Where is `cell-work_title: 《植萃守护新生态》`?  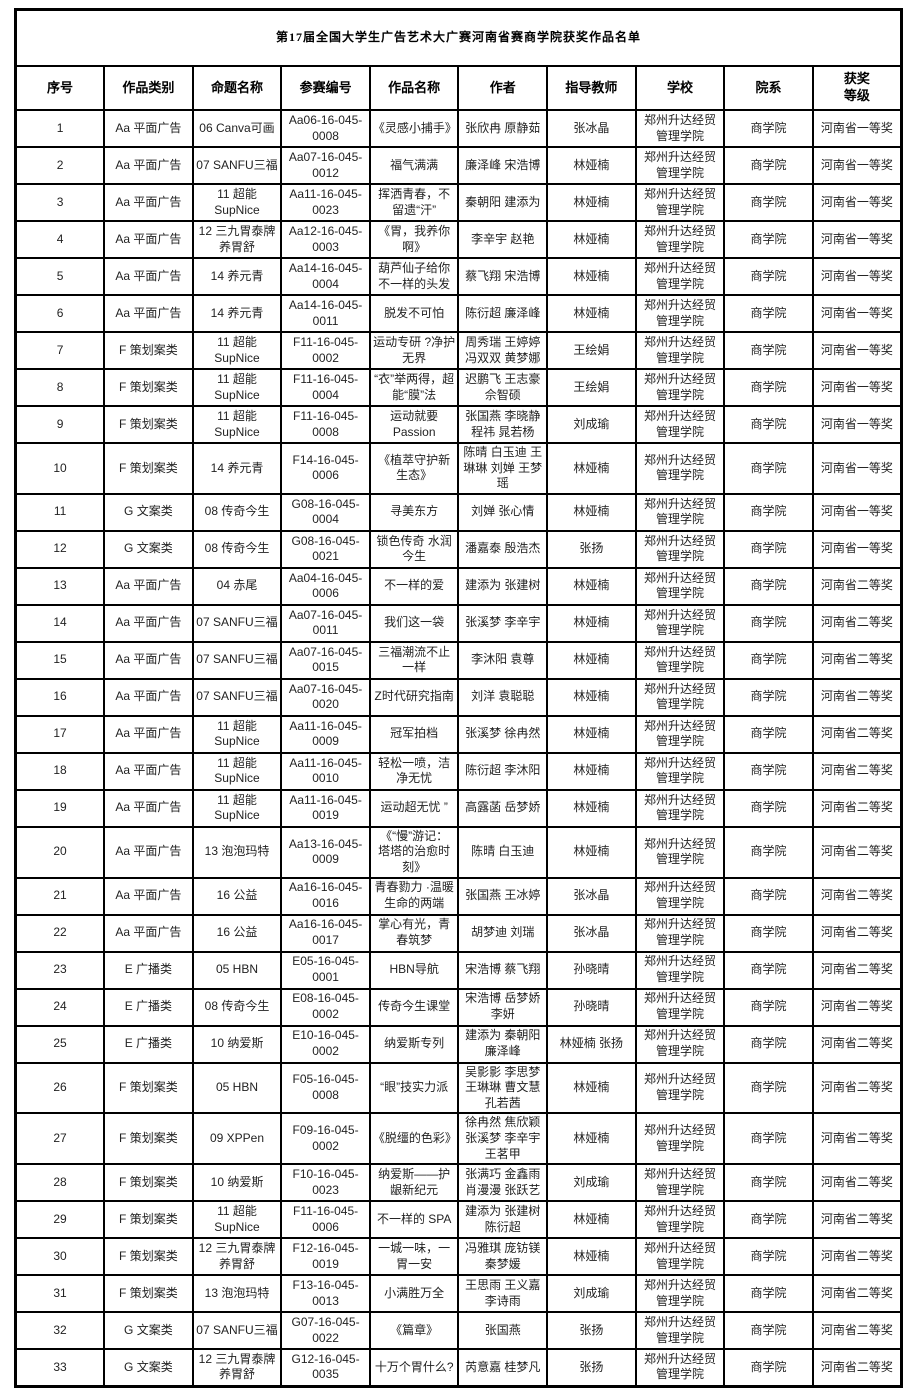 cell-work_title: 《植萃守护新生态》 is located at coordinates (414, 468).